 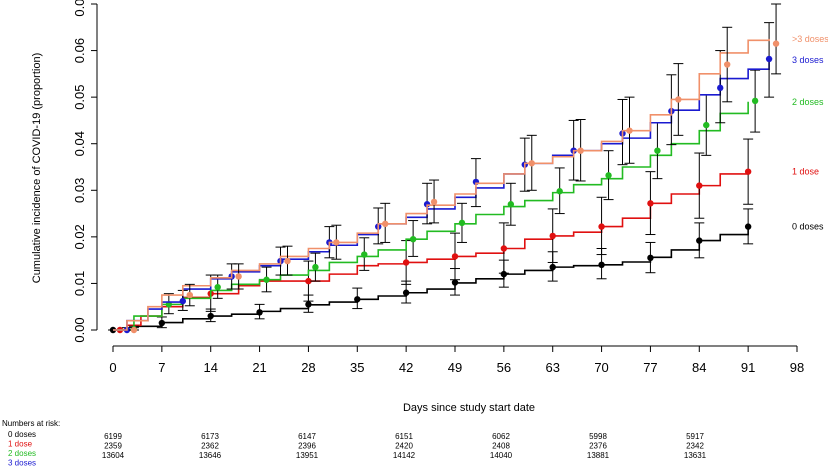 I want to click on risk-cell: 6151, so click(x=404, y=436).